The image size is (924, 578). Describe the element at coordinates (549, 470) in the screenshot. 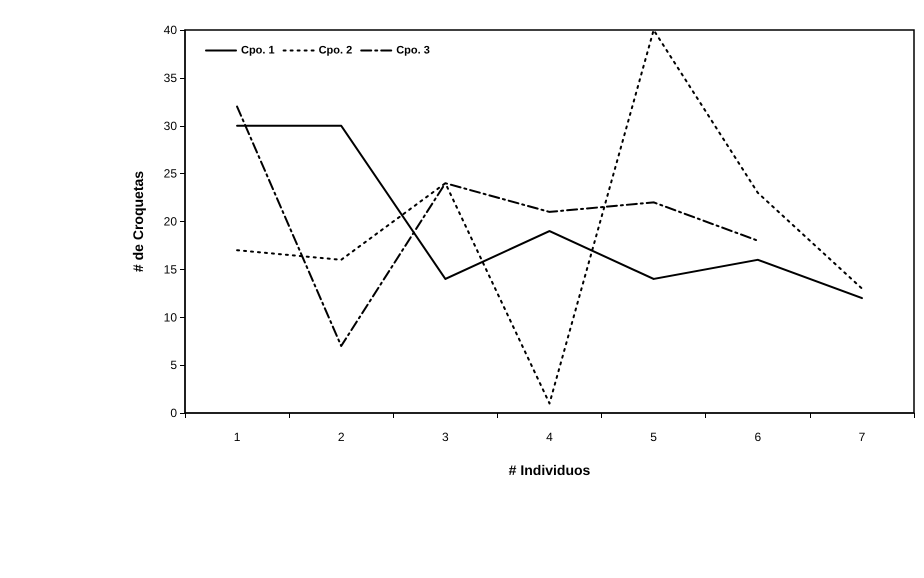

I see `x-axis-title: # Individuos` at that location.